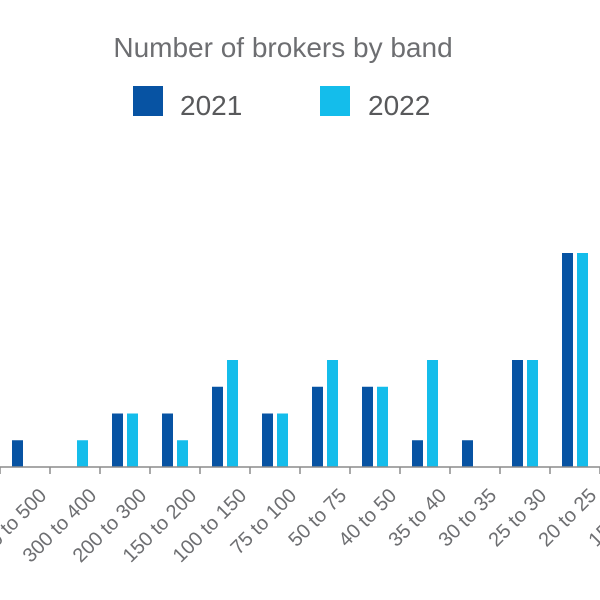 The image size is (600, 600). Describe the element at coordinates (282, 47) in the screenshot. I see `chart-title: Number of brokers by band` at that location.